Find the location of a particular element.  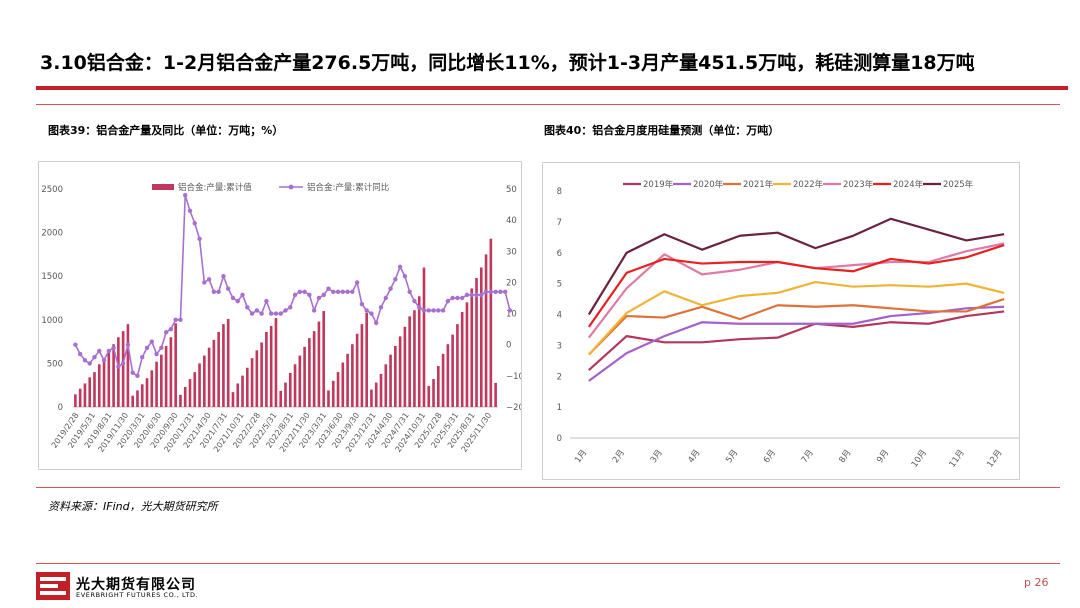

everbright-logo-icon is located at coordinates (53, 586).